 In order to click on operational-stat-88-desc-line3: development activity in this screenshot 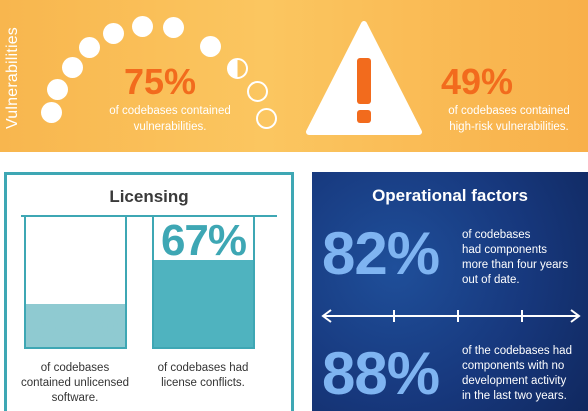, I will do `click(514, 381)`.